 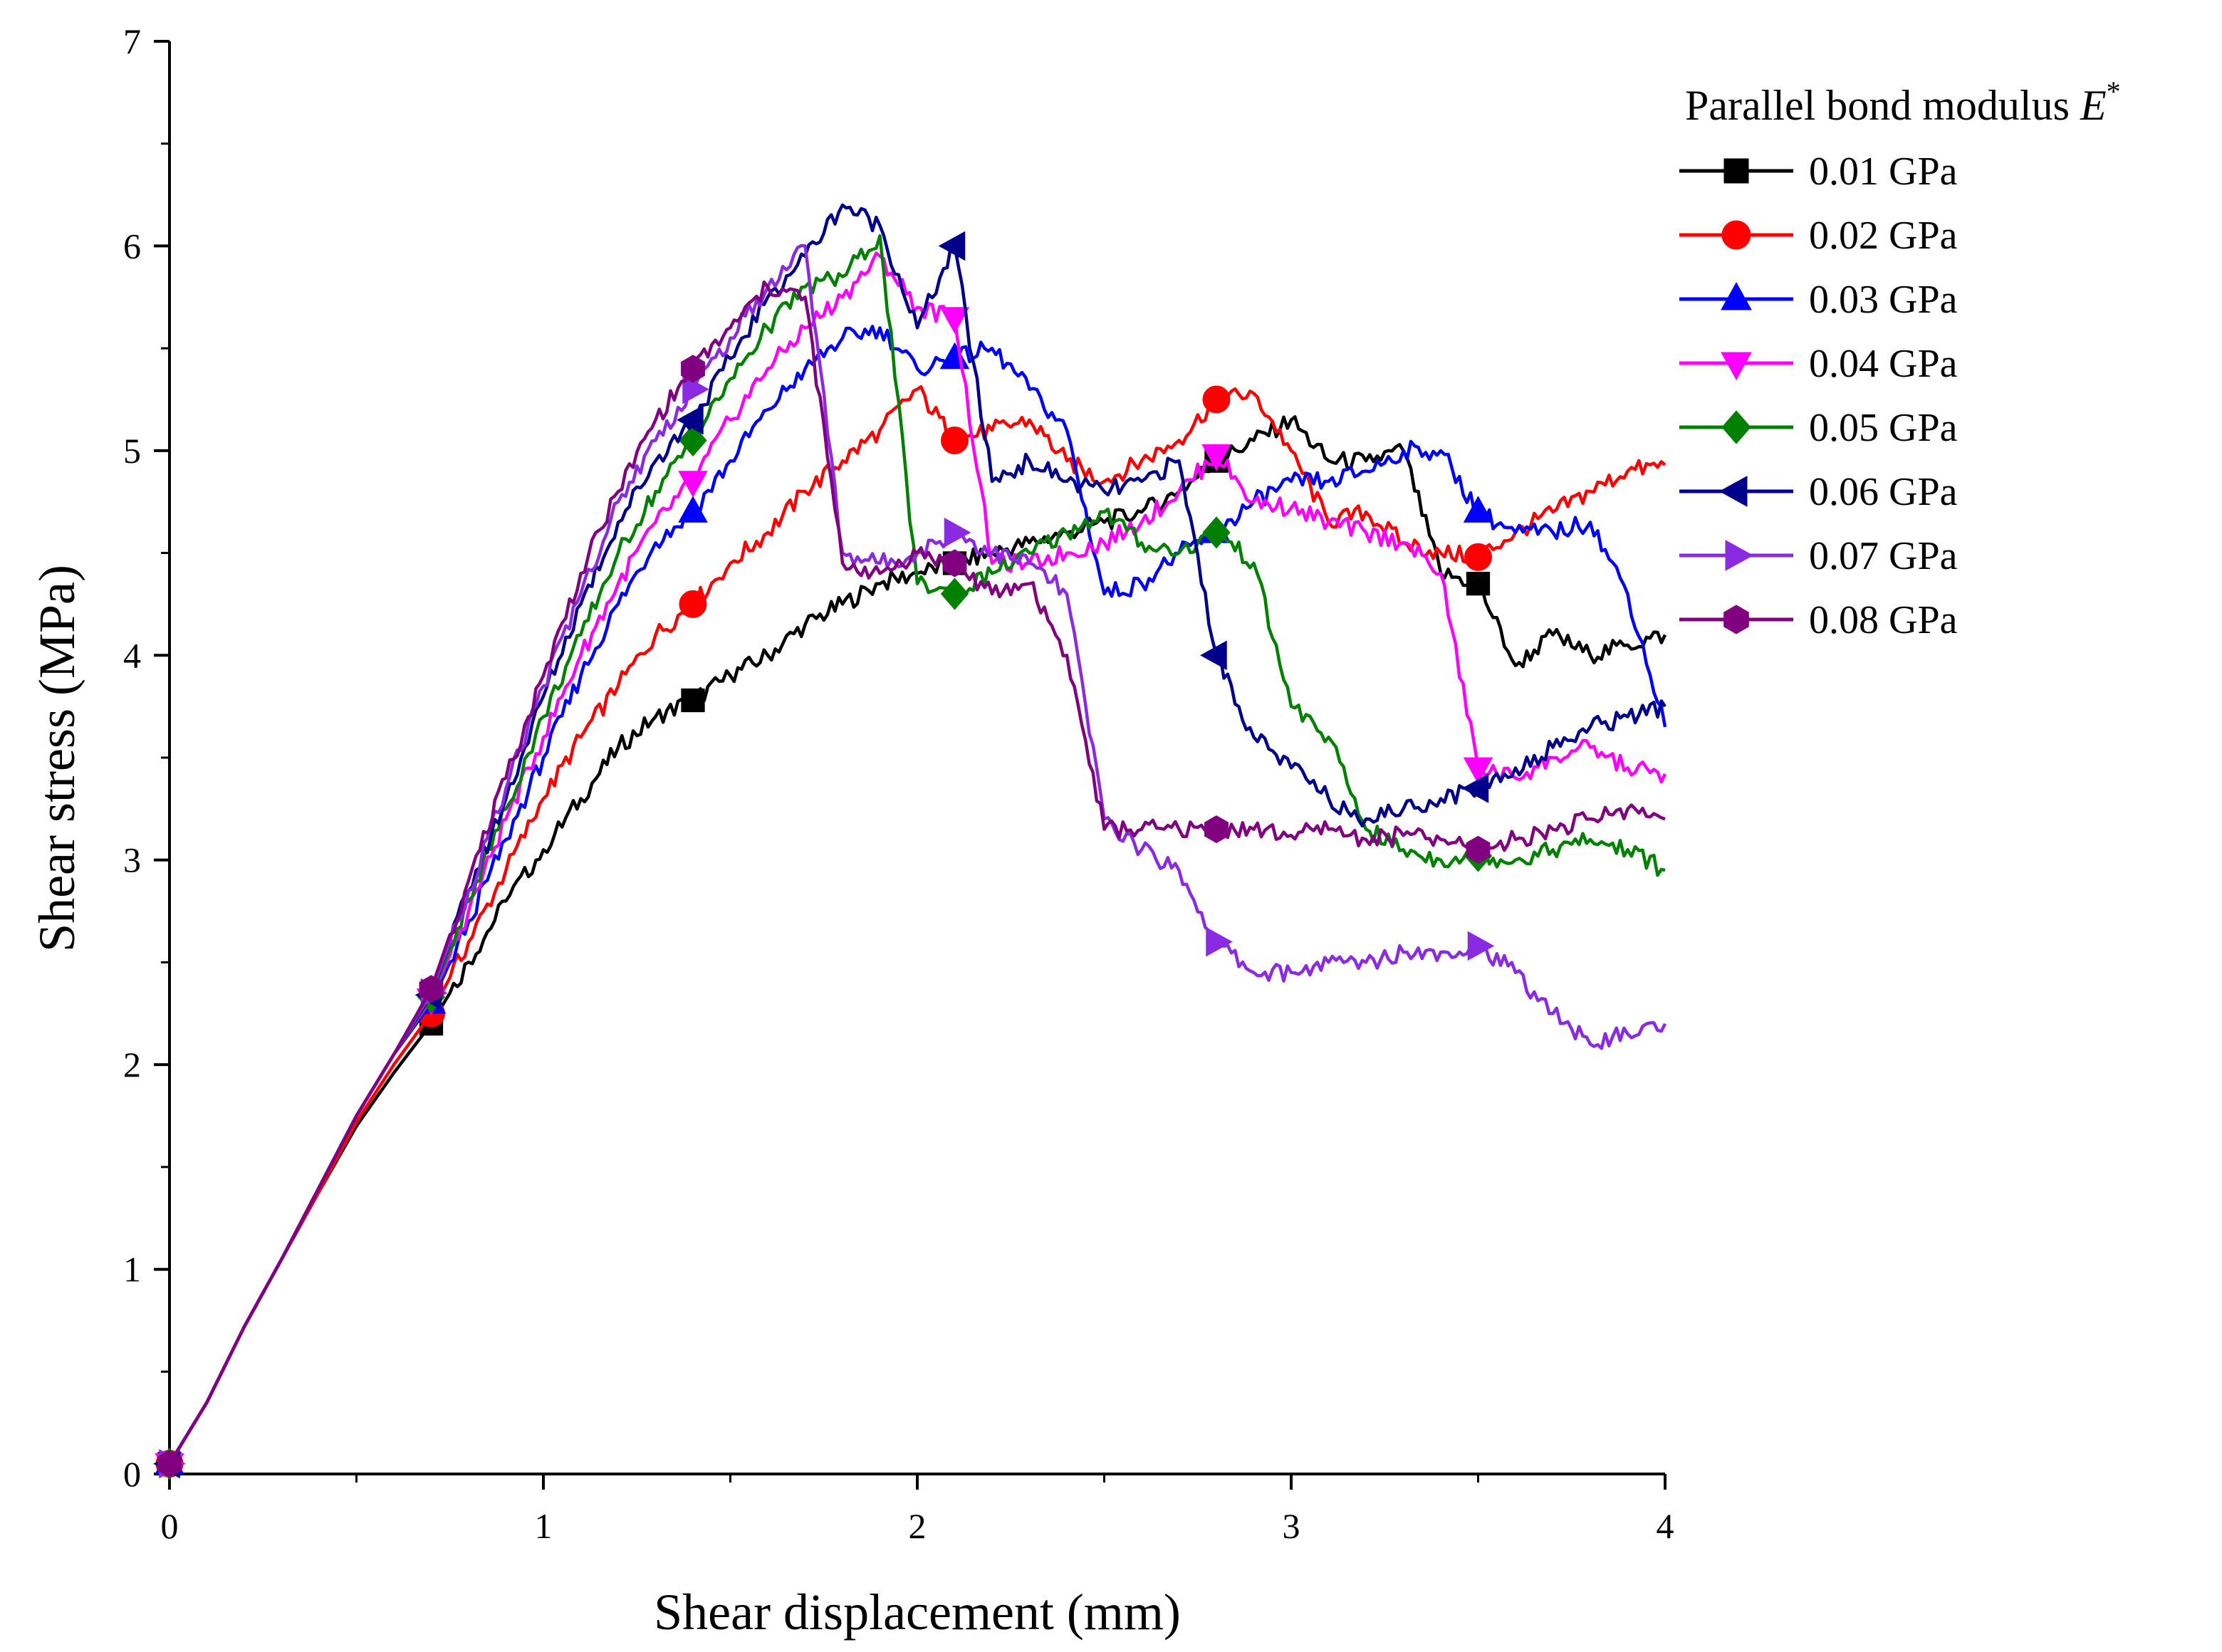 What do you see at coordinates (918, 1526) in the screenshot?
I see `x-tick-label: 2` at bounding box center [918, 1526].